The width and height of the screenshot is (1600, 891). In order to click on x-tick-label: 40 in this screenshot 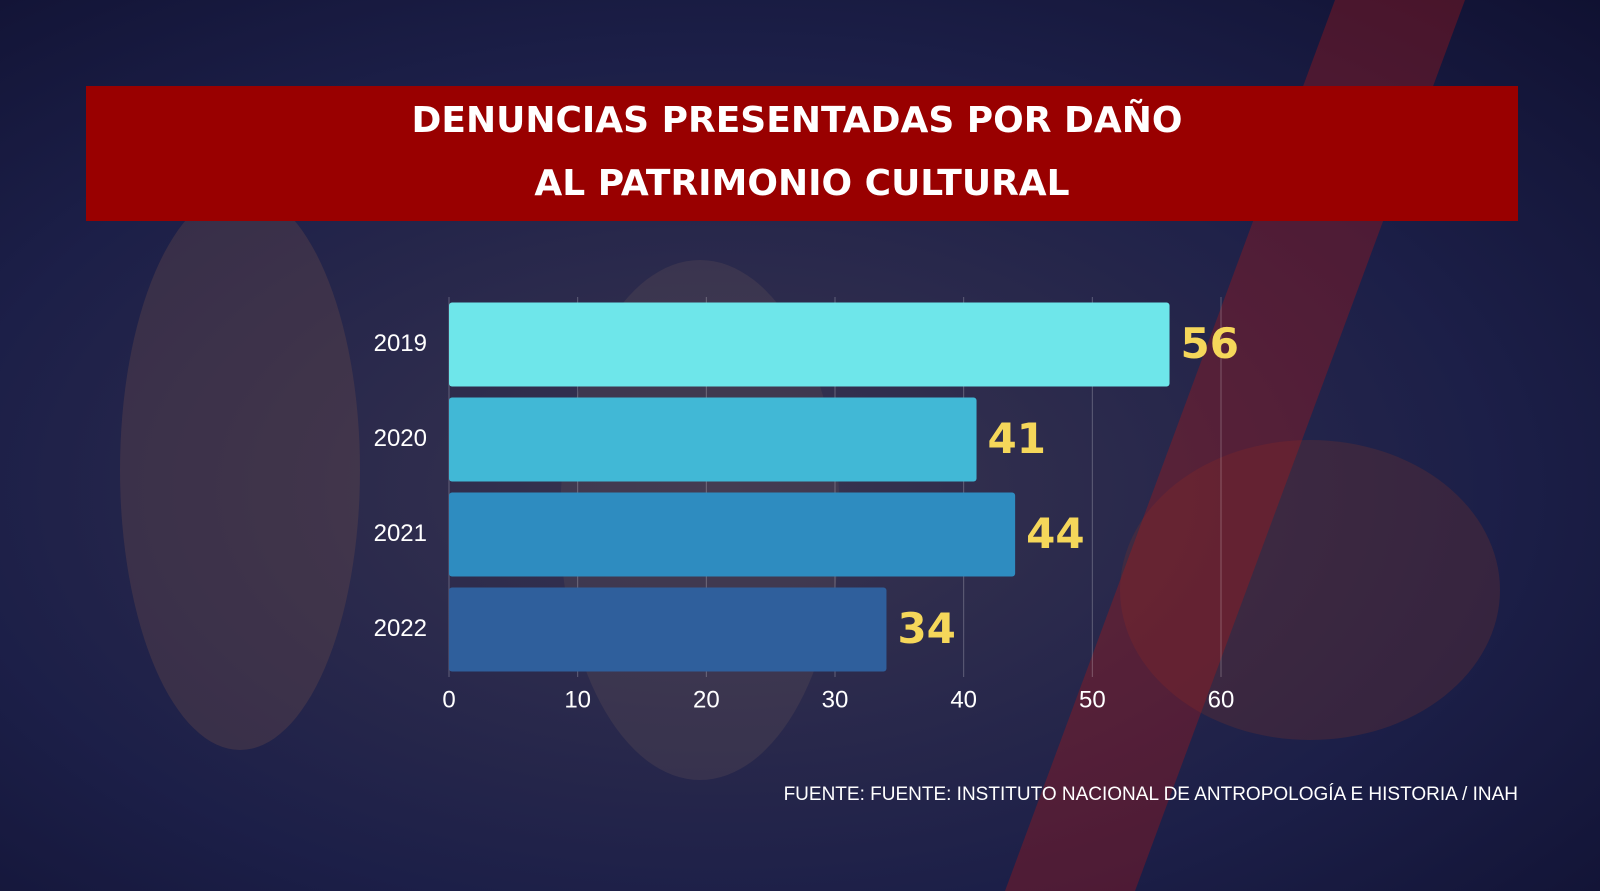, I will do `click(963, 699)`.